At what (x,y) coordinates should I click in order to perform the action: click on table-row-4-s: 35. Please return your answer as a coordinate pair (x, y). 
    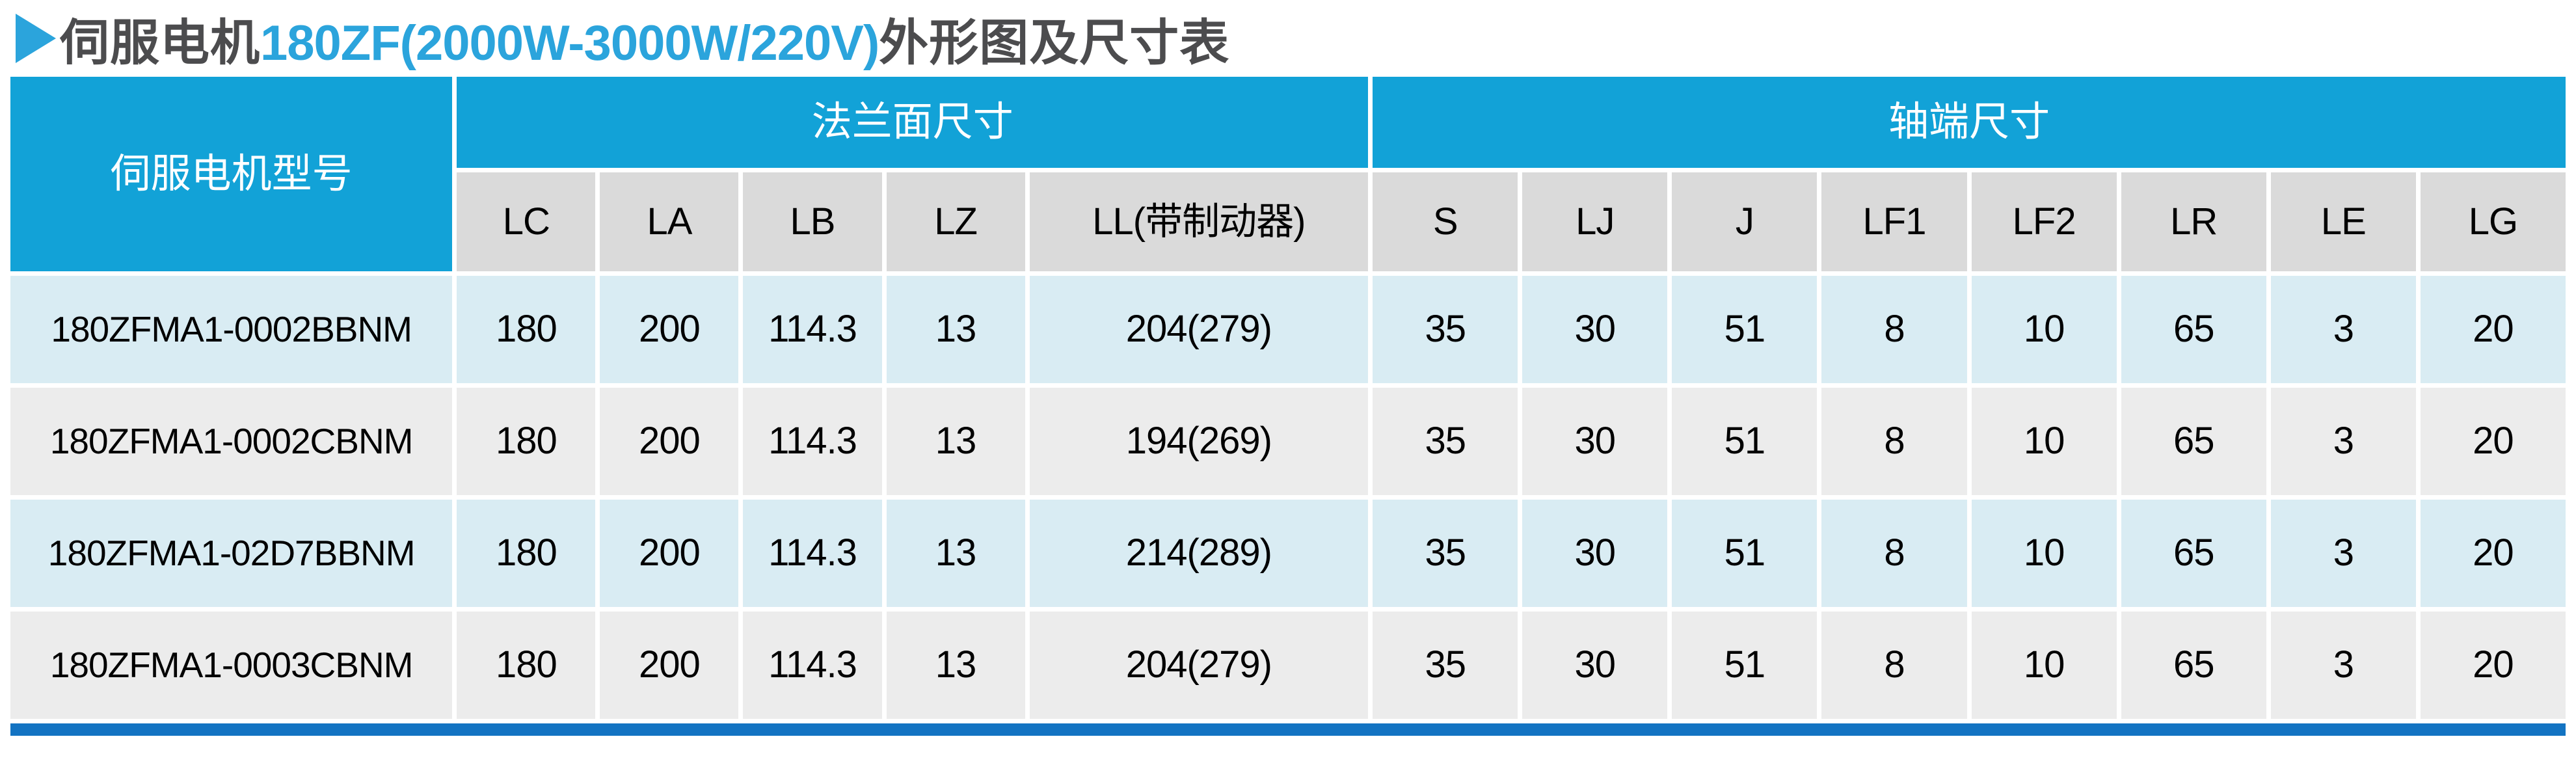
    Looking at the image, I should click on (1445, 665).